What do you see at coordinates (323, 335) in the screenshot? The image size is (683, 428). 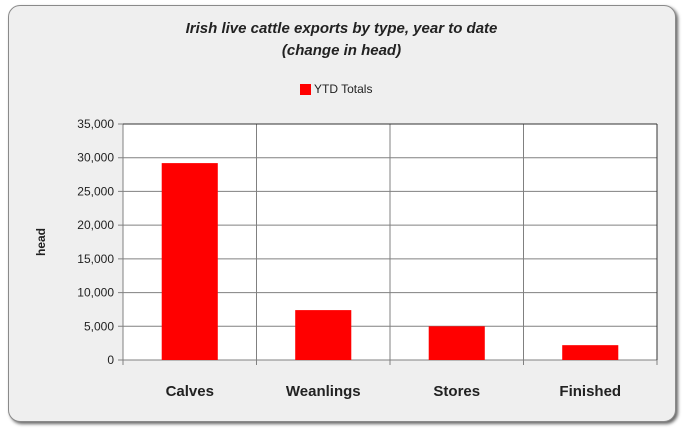 I see `bar-weanlings` at bounding box center [323, 335].